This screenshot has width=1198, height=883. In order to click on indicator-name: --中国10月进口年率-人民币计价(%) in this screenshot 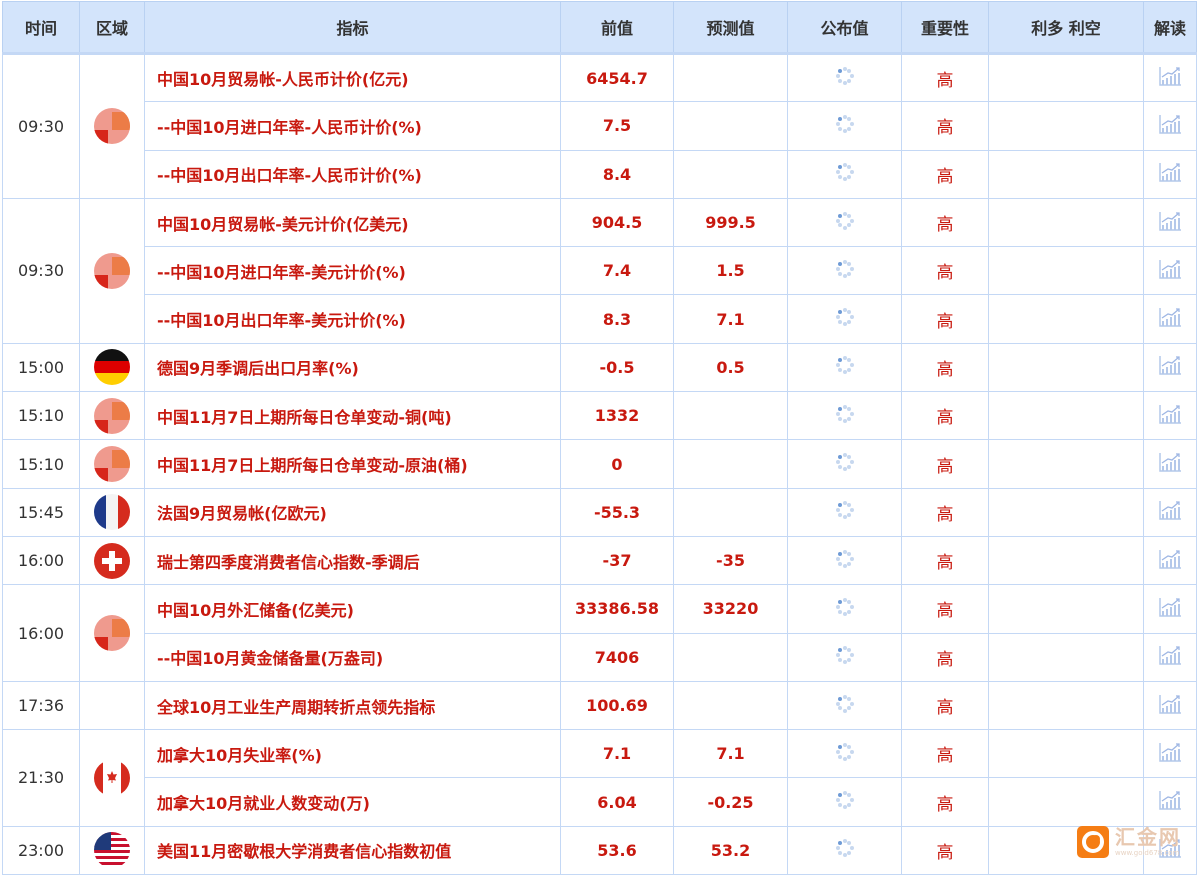, I will do `click(352, 126)`.